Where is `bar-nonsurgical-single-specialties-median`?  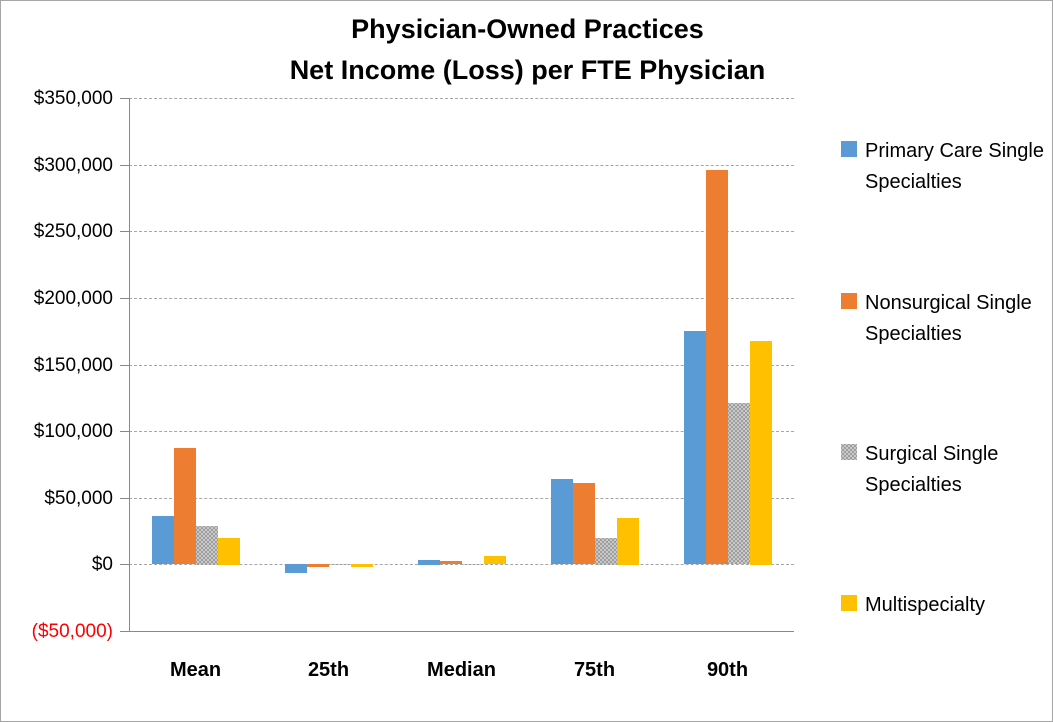
bar-nonsurgical-single-specialties-median is located at coordinates (451, 562).